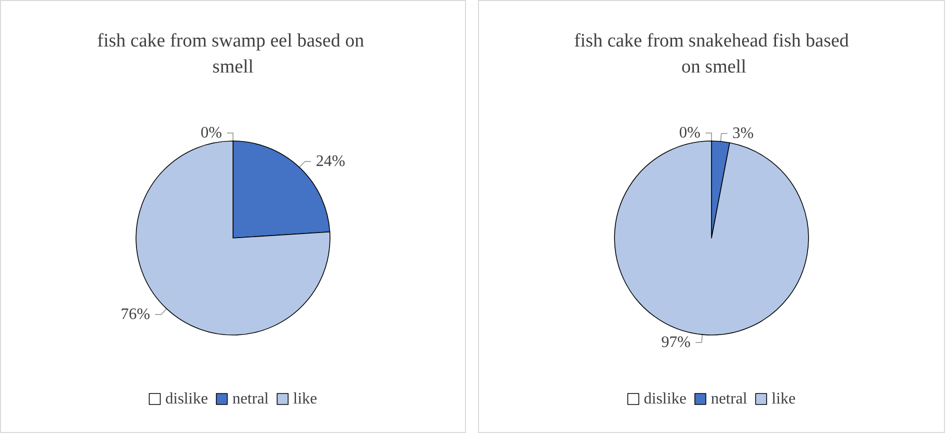 The image size is (952, 435). What do you see at coordinates (135, 315) in the screenshot?
I see `data-label: 76%` at bounding box center [135, 315].